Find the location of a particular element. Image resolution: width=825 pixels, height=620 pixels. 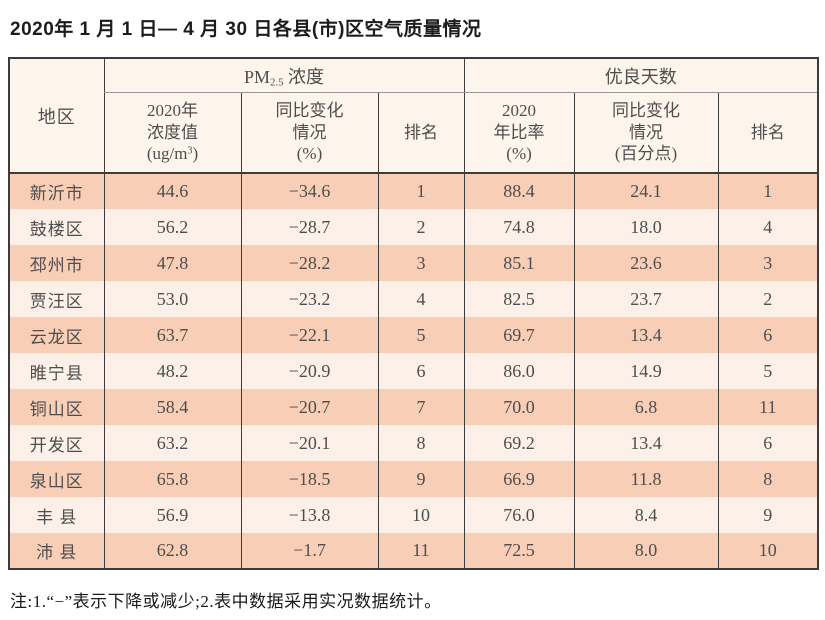

cell-pm-rank: 6 is located at coordinates (421, 371).